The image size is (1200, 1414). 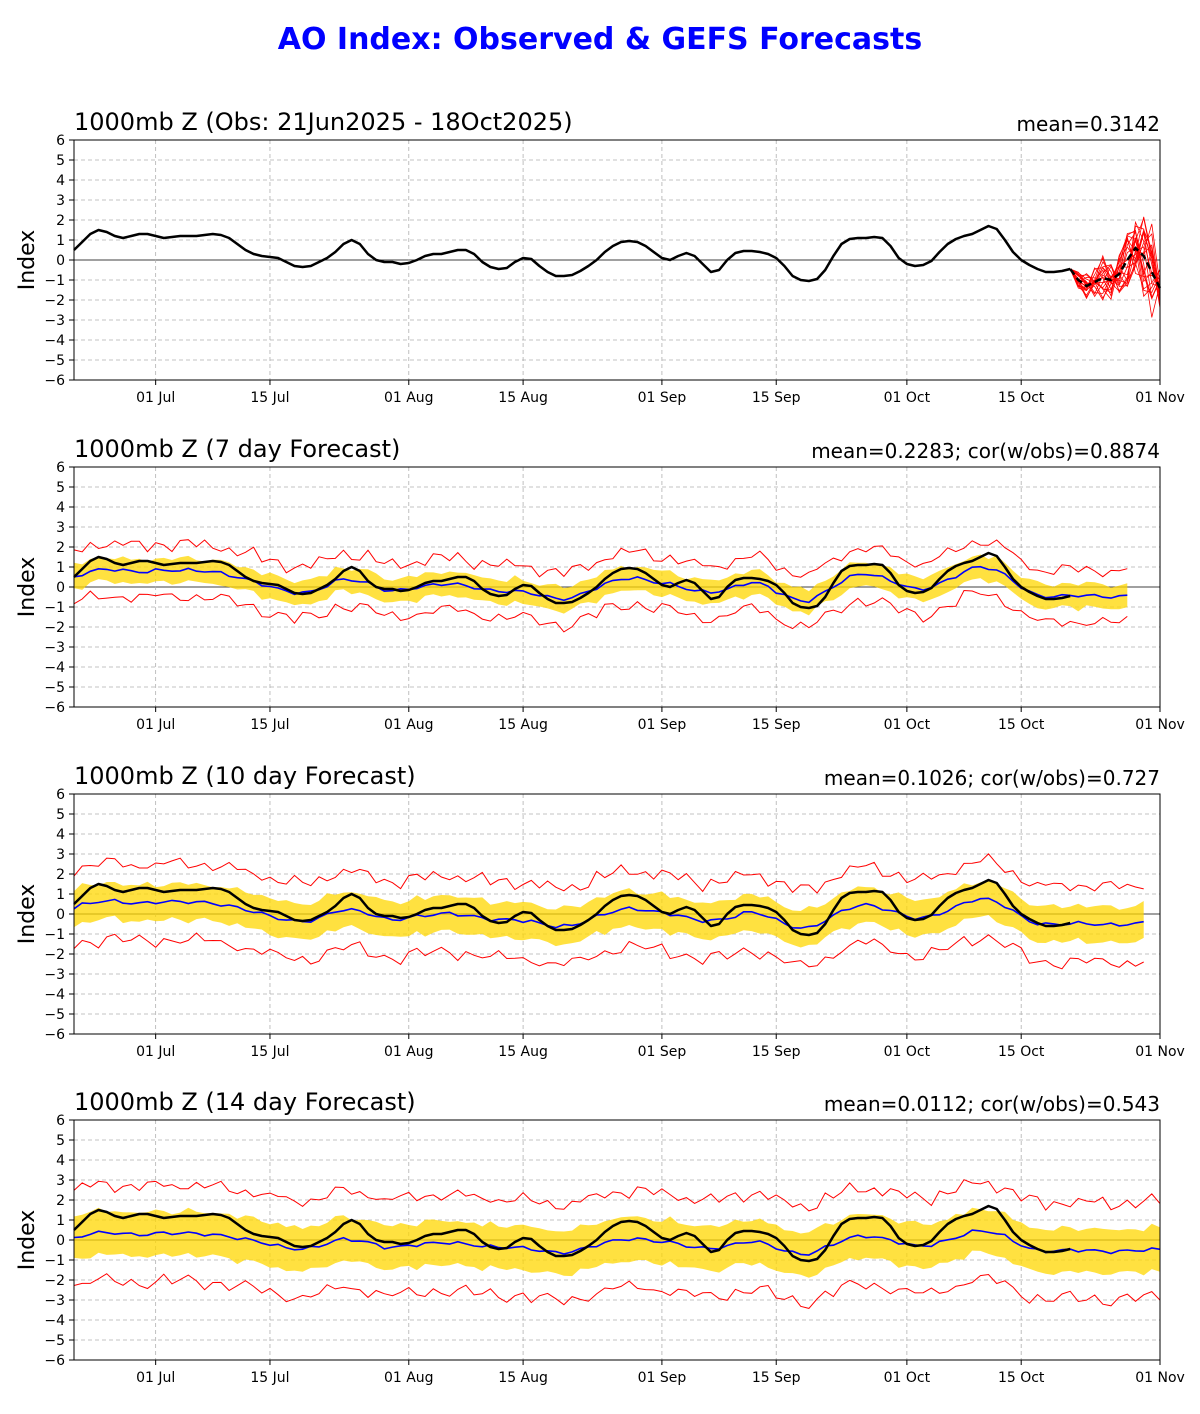 What do you see at coordinates (991, 778) in the screenshot?
I see `panel-stats: mean=0.1026; cor(w/obs)=0.727` at bounding box center [991, 778].